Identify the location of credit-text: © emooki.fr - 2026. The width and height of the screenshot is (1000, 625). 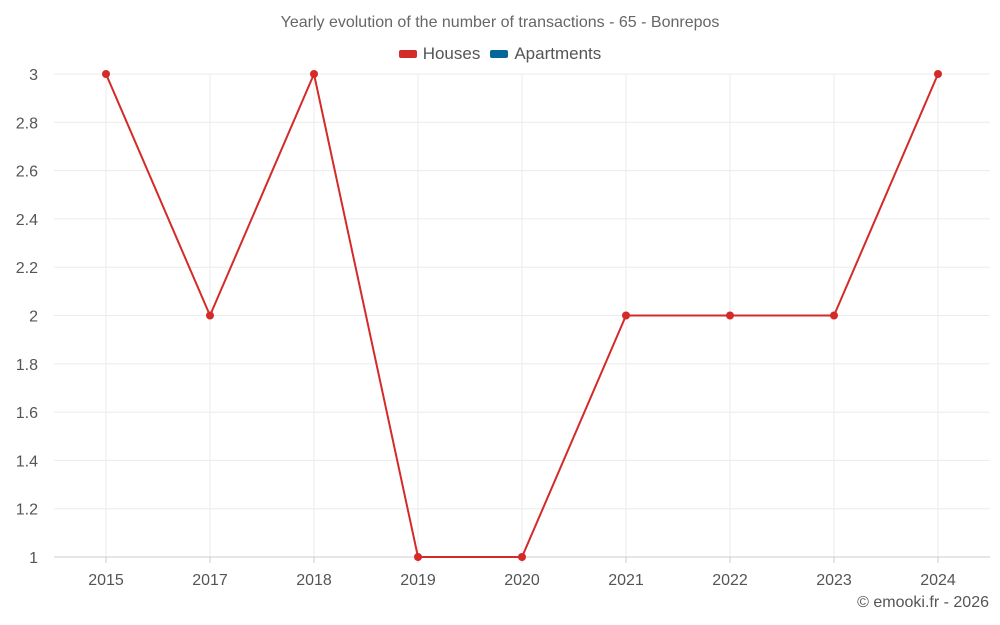
(923, 602).